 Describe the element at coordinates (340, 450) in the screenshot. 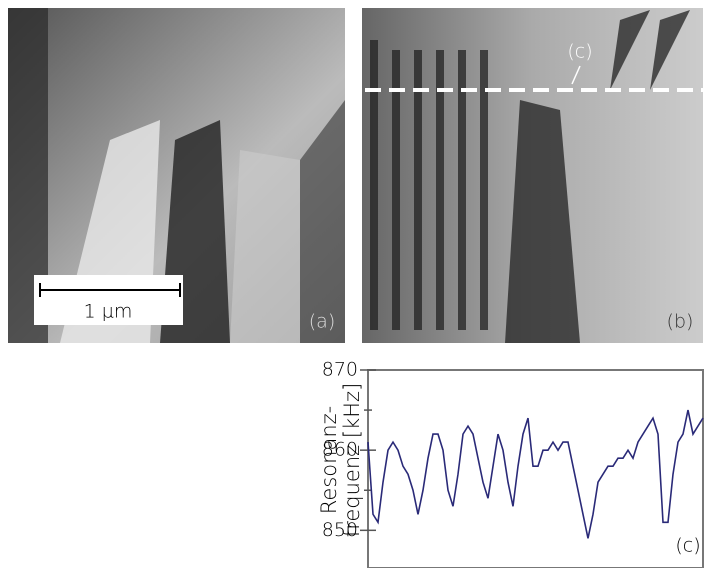

I see `y-tick-label: 860` at that location.